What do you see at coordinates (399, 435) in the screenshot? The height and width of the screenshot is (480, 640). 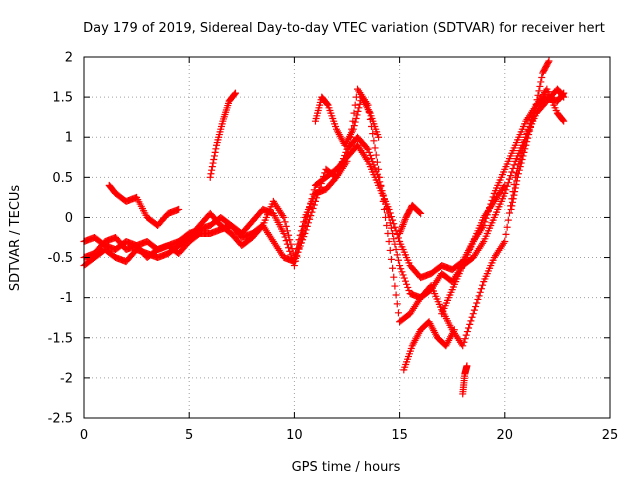 I see `x-tick-label: 15` at bounding box center [399, 435].